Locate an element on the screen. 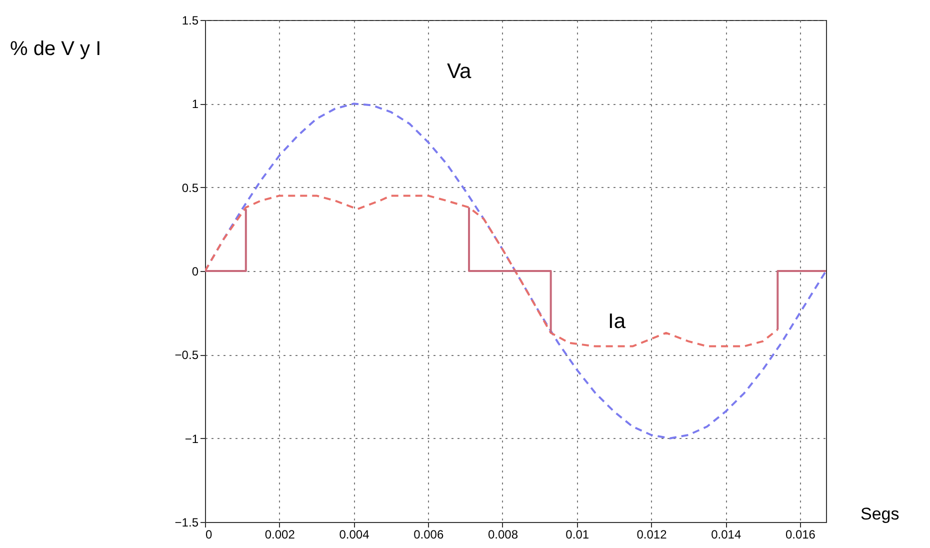 This screenshot has height=548, width=930. text: % de V y I is located at coordinates (56, 49).